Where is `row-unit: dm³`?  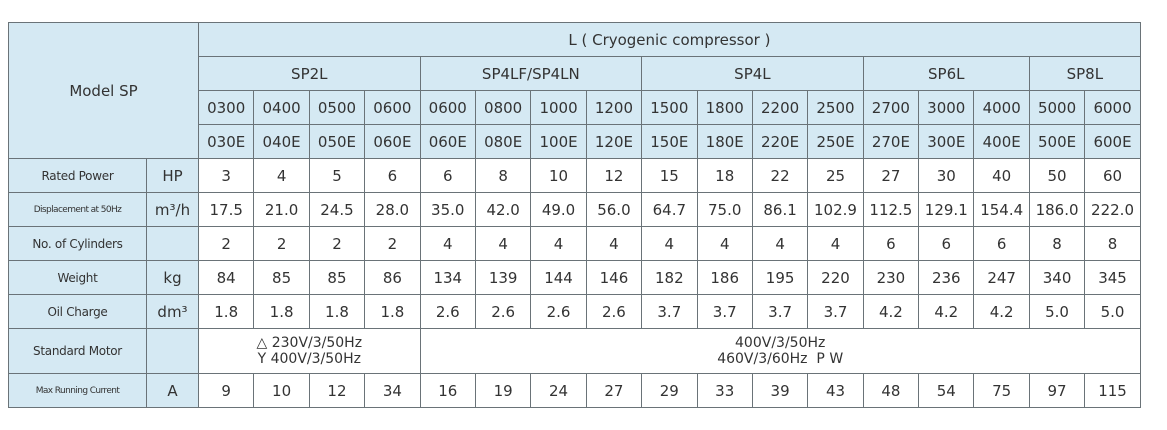 row-unit: dm³ is located at coordinates (172, 311).